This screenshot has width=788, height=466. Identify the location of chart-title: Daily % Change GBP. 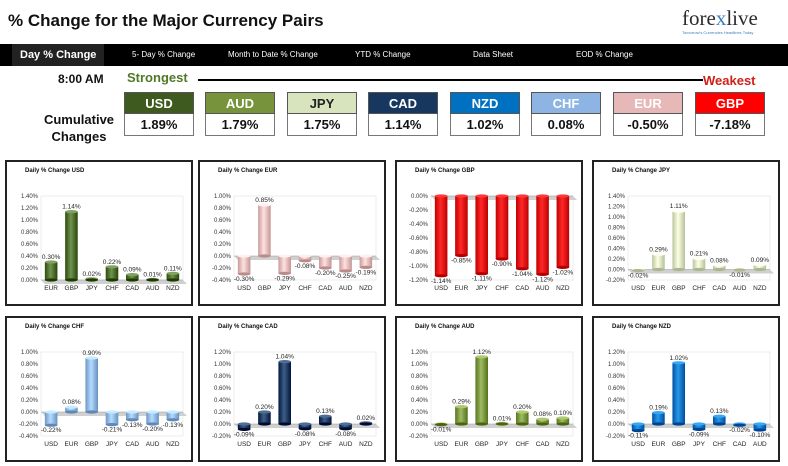
(445, 171).